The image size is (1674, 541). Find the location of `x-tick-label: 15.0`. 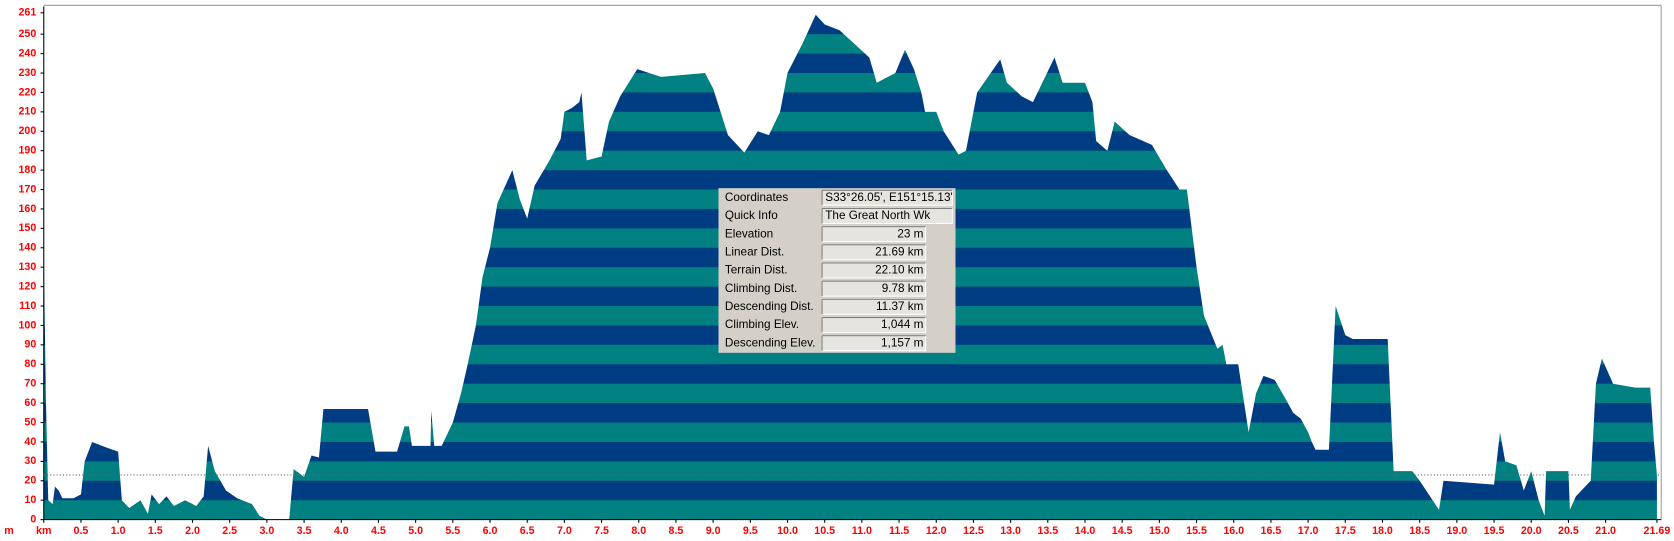

x-tick-label: 15.0 is located at coordinates (1159, 531).